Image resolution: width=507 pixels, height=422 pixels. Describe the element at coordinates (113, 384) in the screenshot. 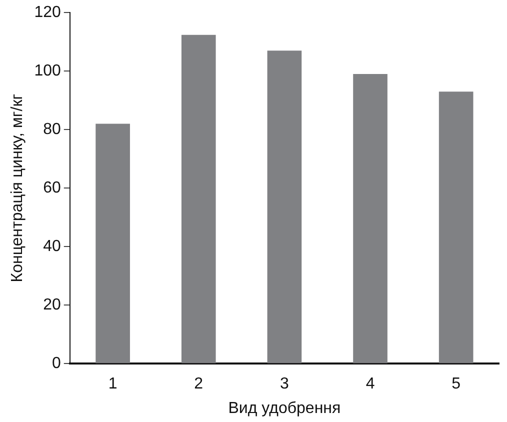

I see `x-tick-label: 1` at that location.